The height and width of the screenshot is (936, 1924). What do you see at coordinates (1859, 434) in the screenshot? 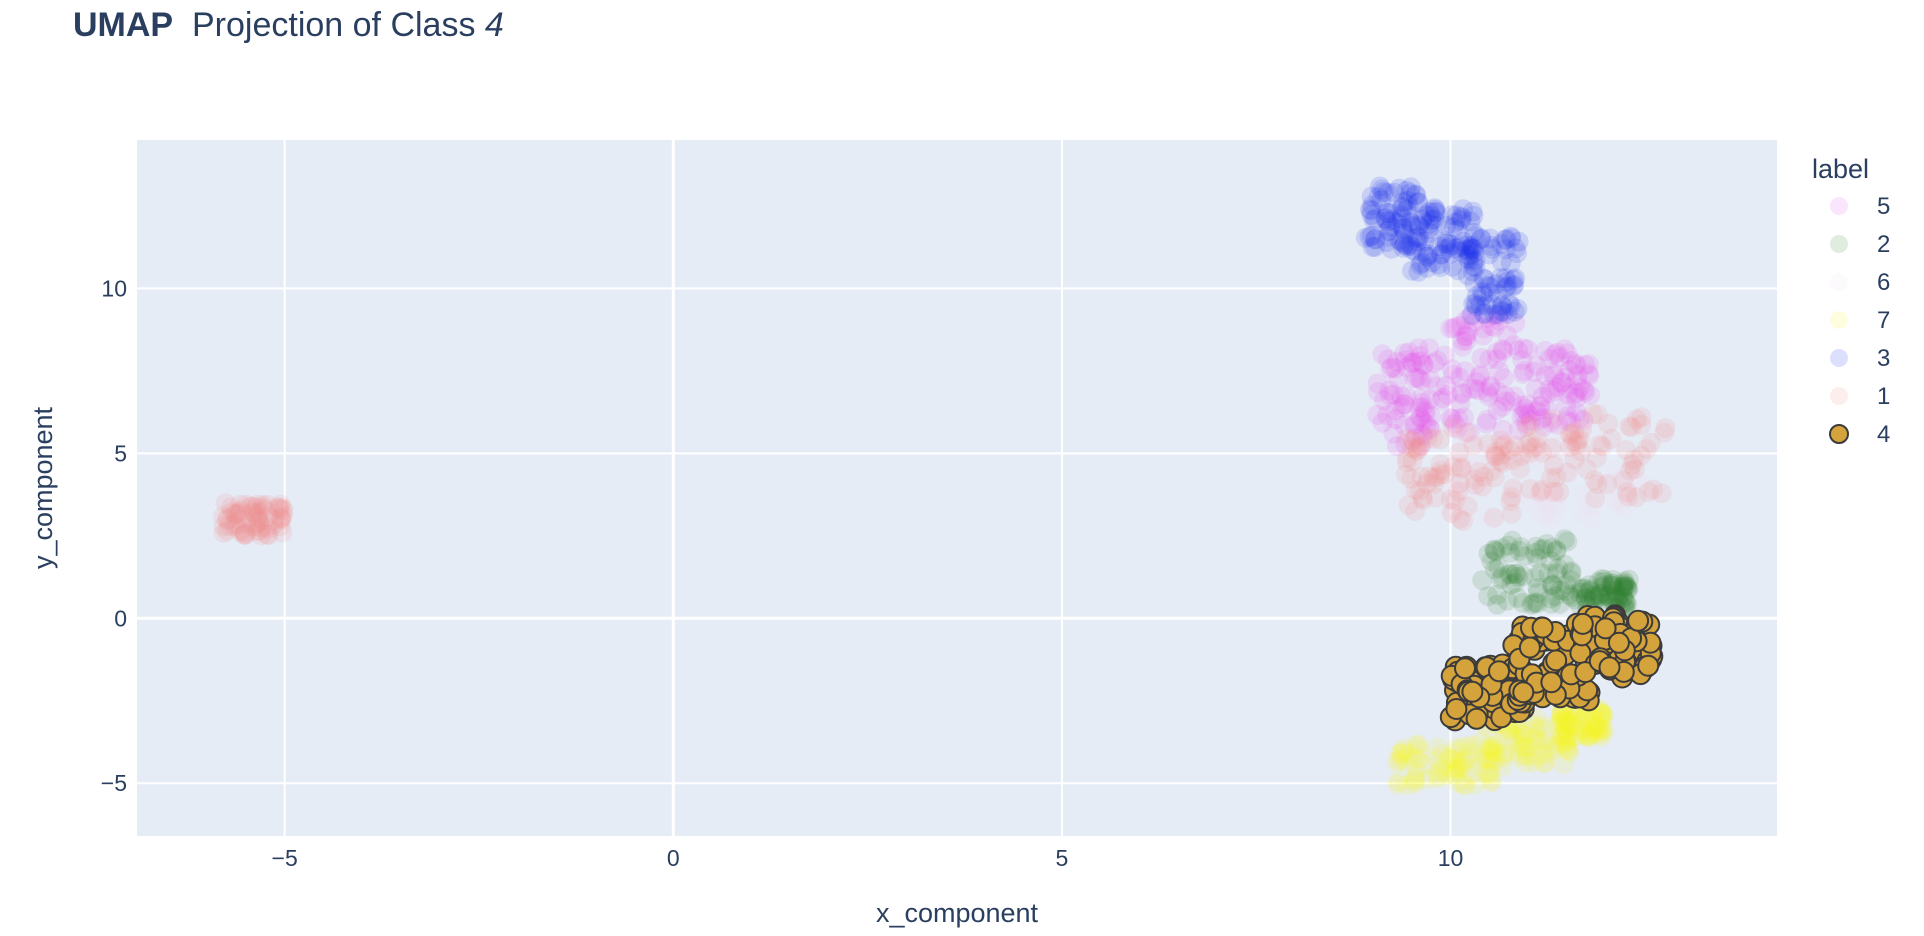
I see `legend-item-4: 4` at bounding box center [1859, 434].